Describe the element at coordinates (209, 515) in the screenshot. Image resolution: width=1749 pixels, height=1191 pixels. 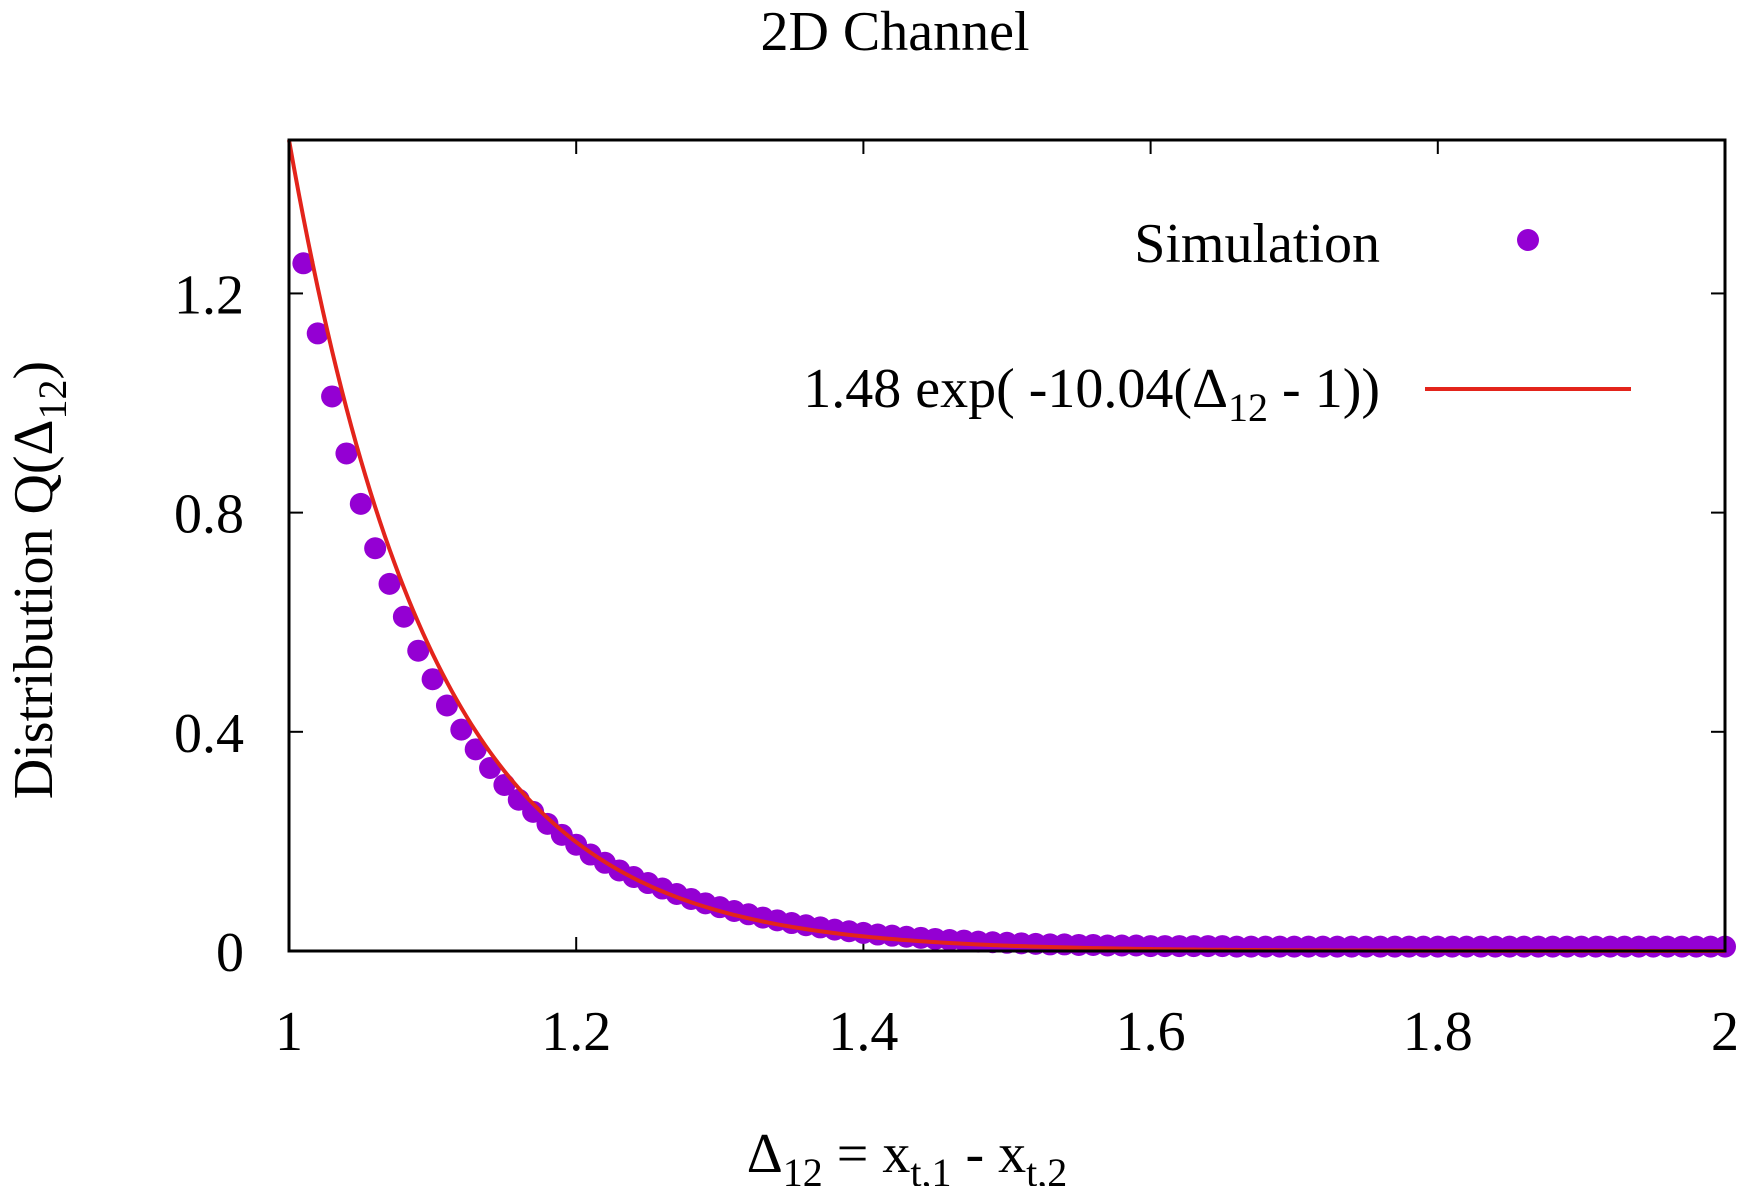
I see `y-tick-label: 0.8` at that location.